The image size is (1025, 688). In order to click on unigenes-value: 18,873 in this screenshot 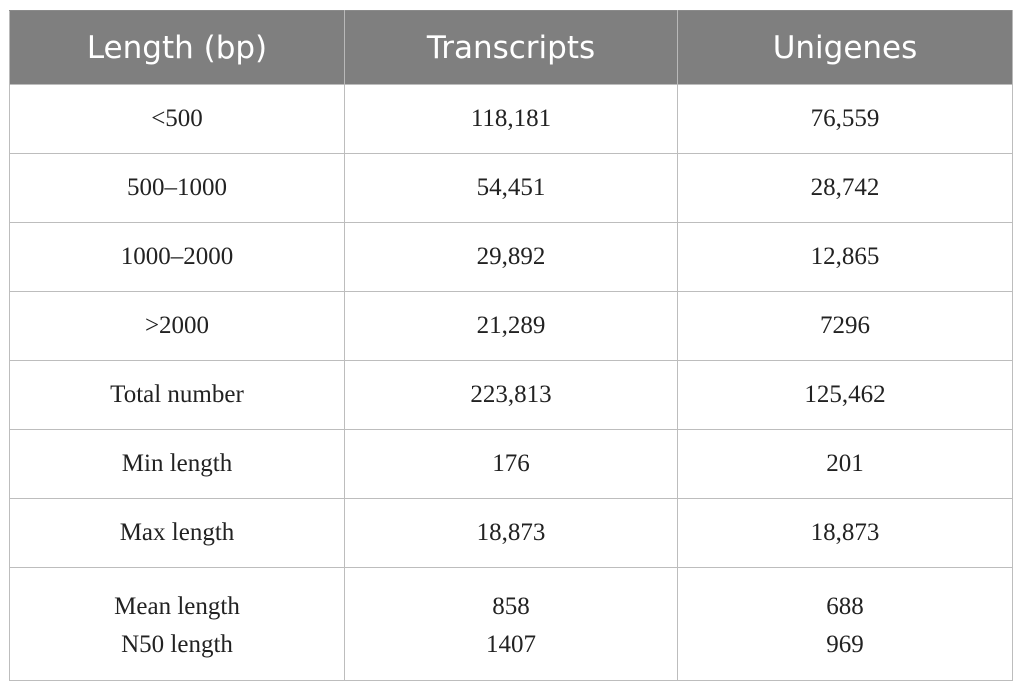, I will do `click(845, 533)`.